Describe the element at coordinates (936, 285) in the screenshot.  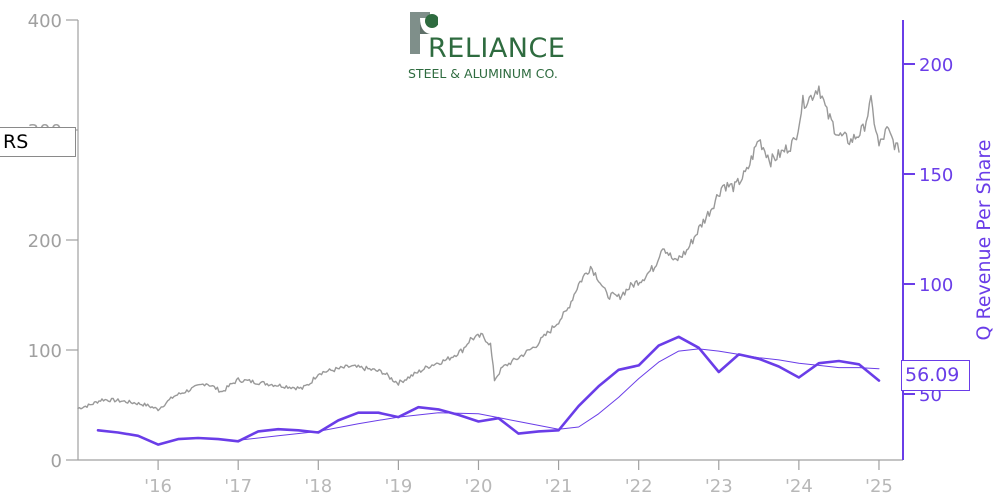
I see `y-right-tick-label: 100` at that location.